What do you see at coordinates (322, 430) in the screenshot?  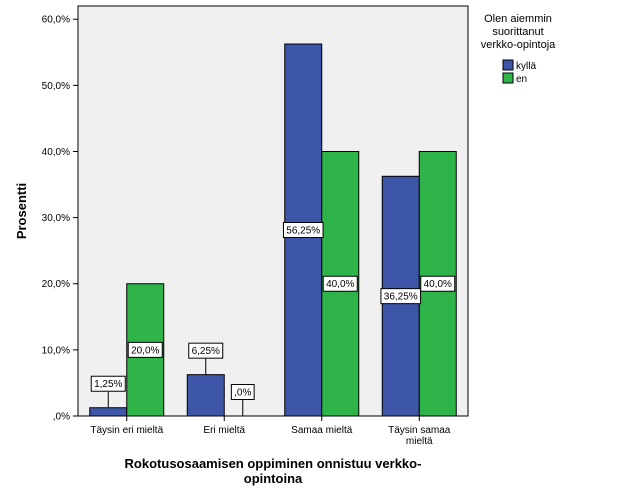 I see `x-tick-label: Samaa mieltä` at bounding box center [322, 430].